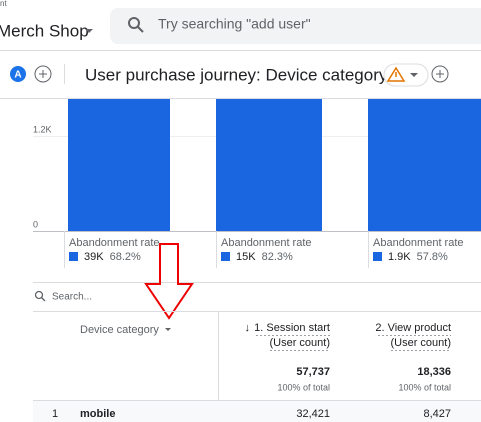 Image resolution: width=481 pixels, height=422 pixels. I want to click on total-value: 57,737, so click(313, 372).